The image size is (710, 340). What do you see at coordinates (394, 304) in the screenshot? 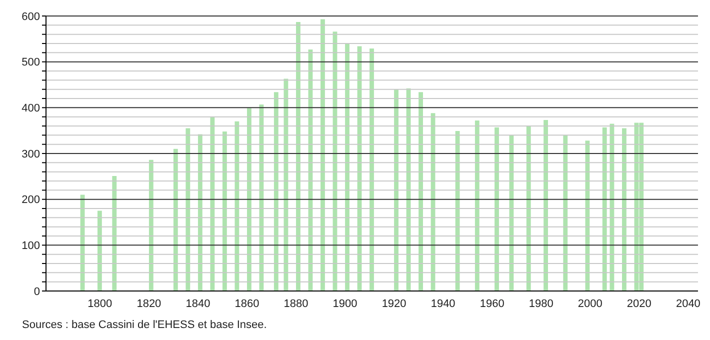
I see `x-tick-label: 1920` at bounding box center [394, 304].